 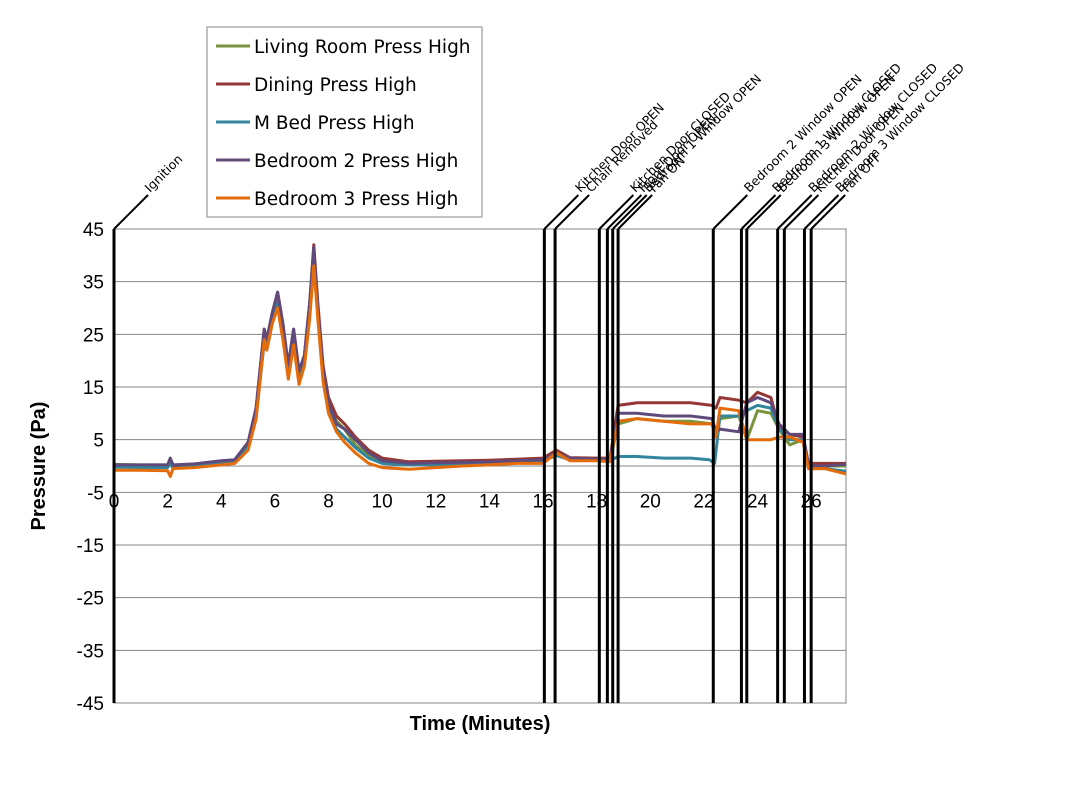 I want to click on y-tick-label: 35, so click(x=93, y=283).